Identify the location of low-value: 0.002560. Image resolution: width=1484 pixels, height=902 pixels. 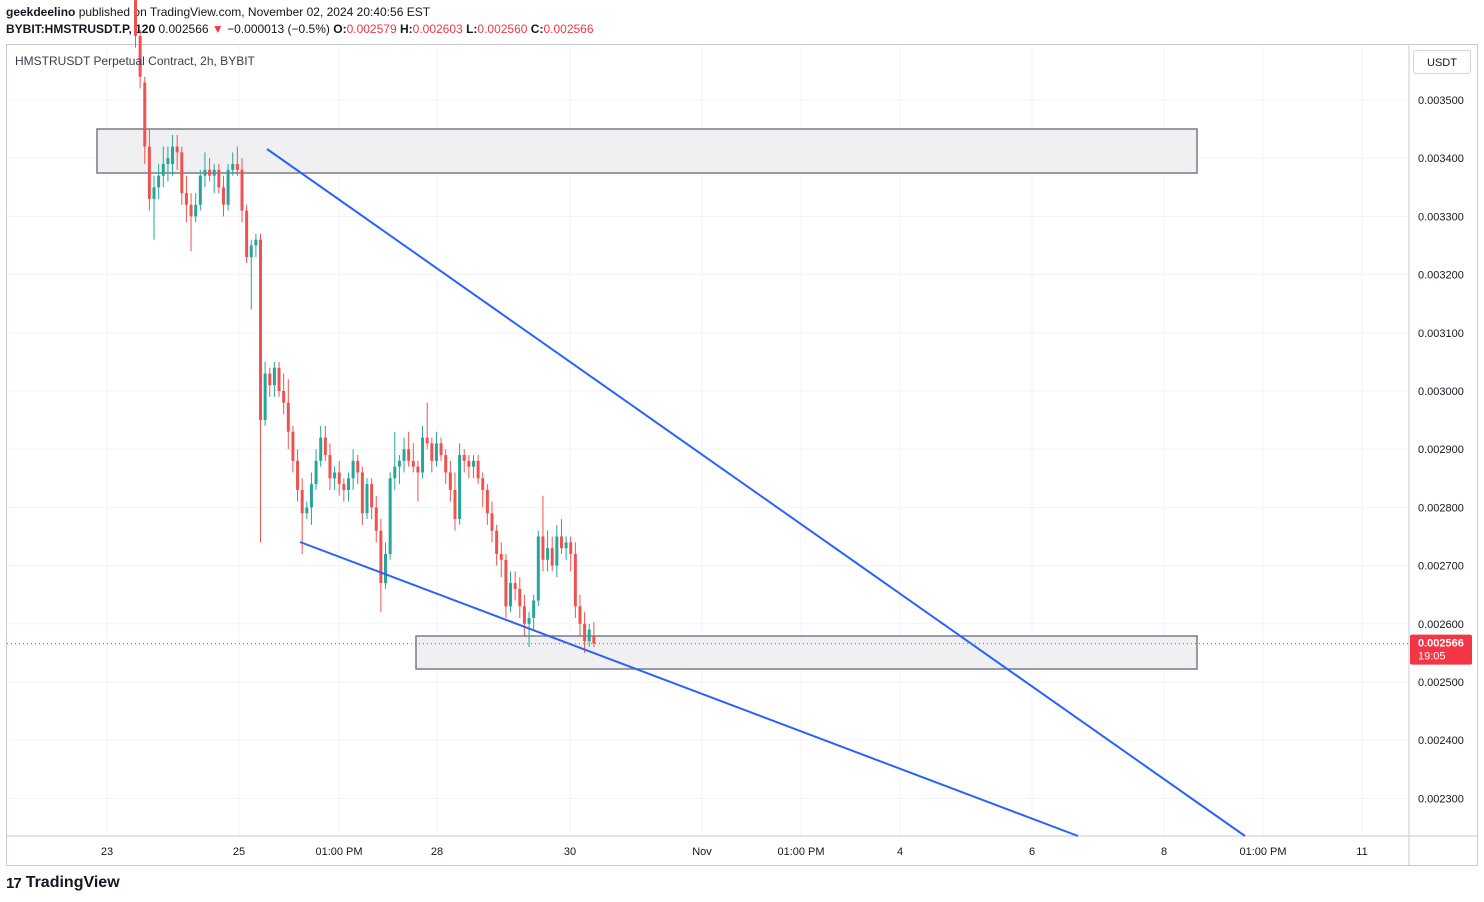
(502, 29).